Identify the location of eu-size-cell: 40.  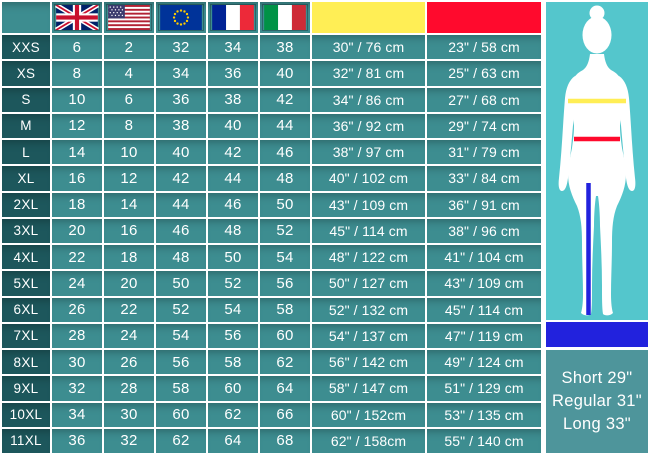
(181, 152).